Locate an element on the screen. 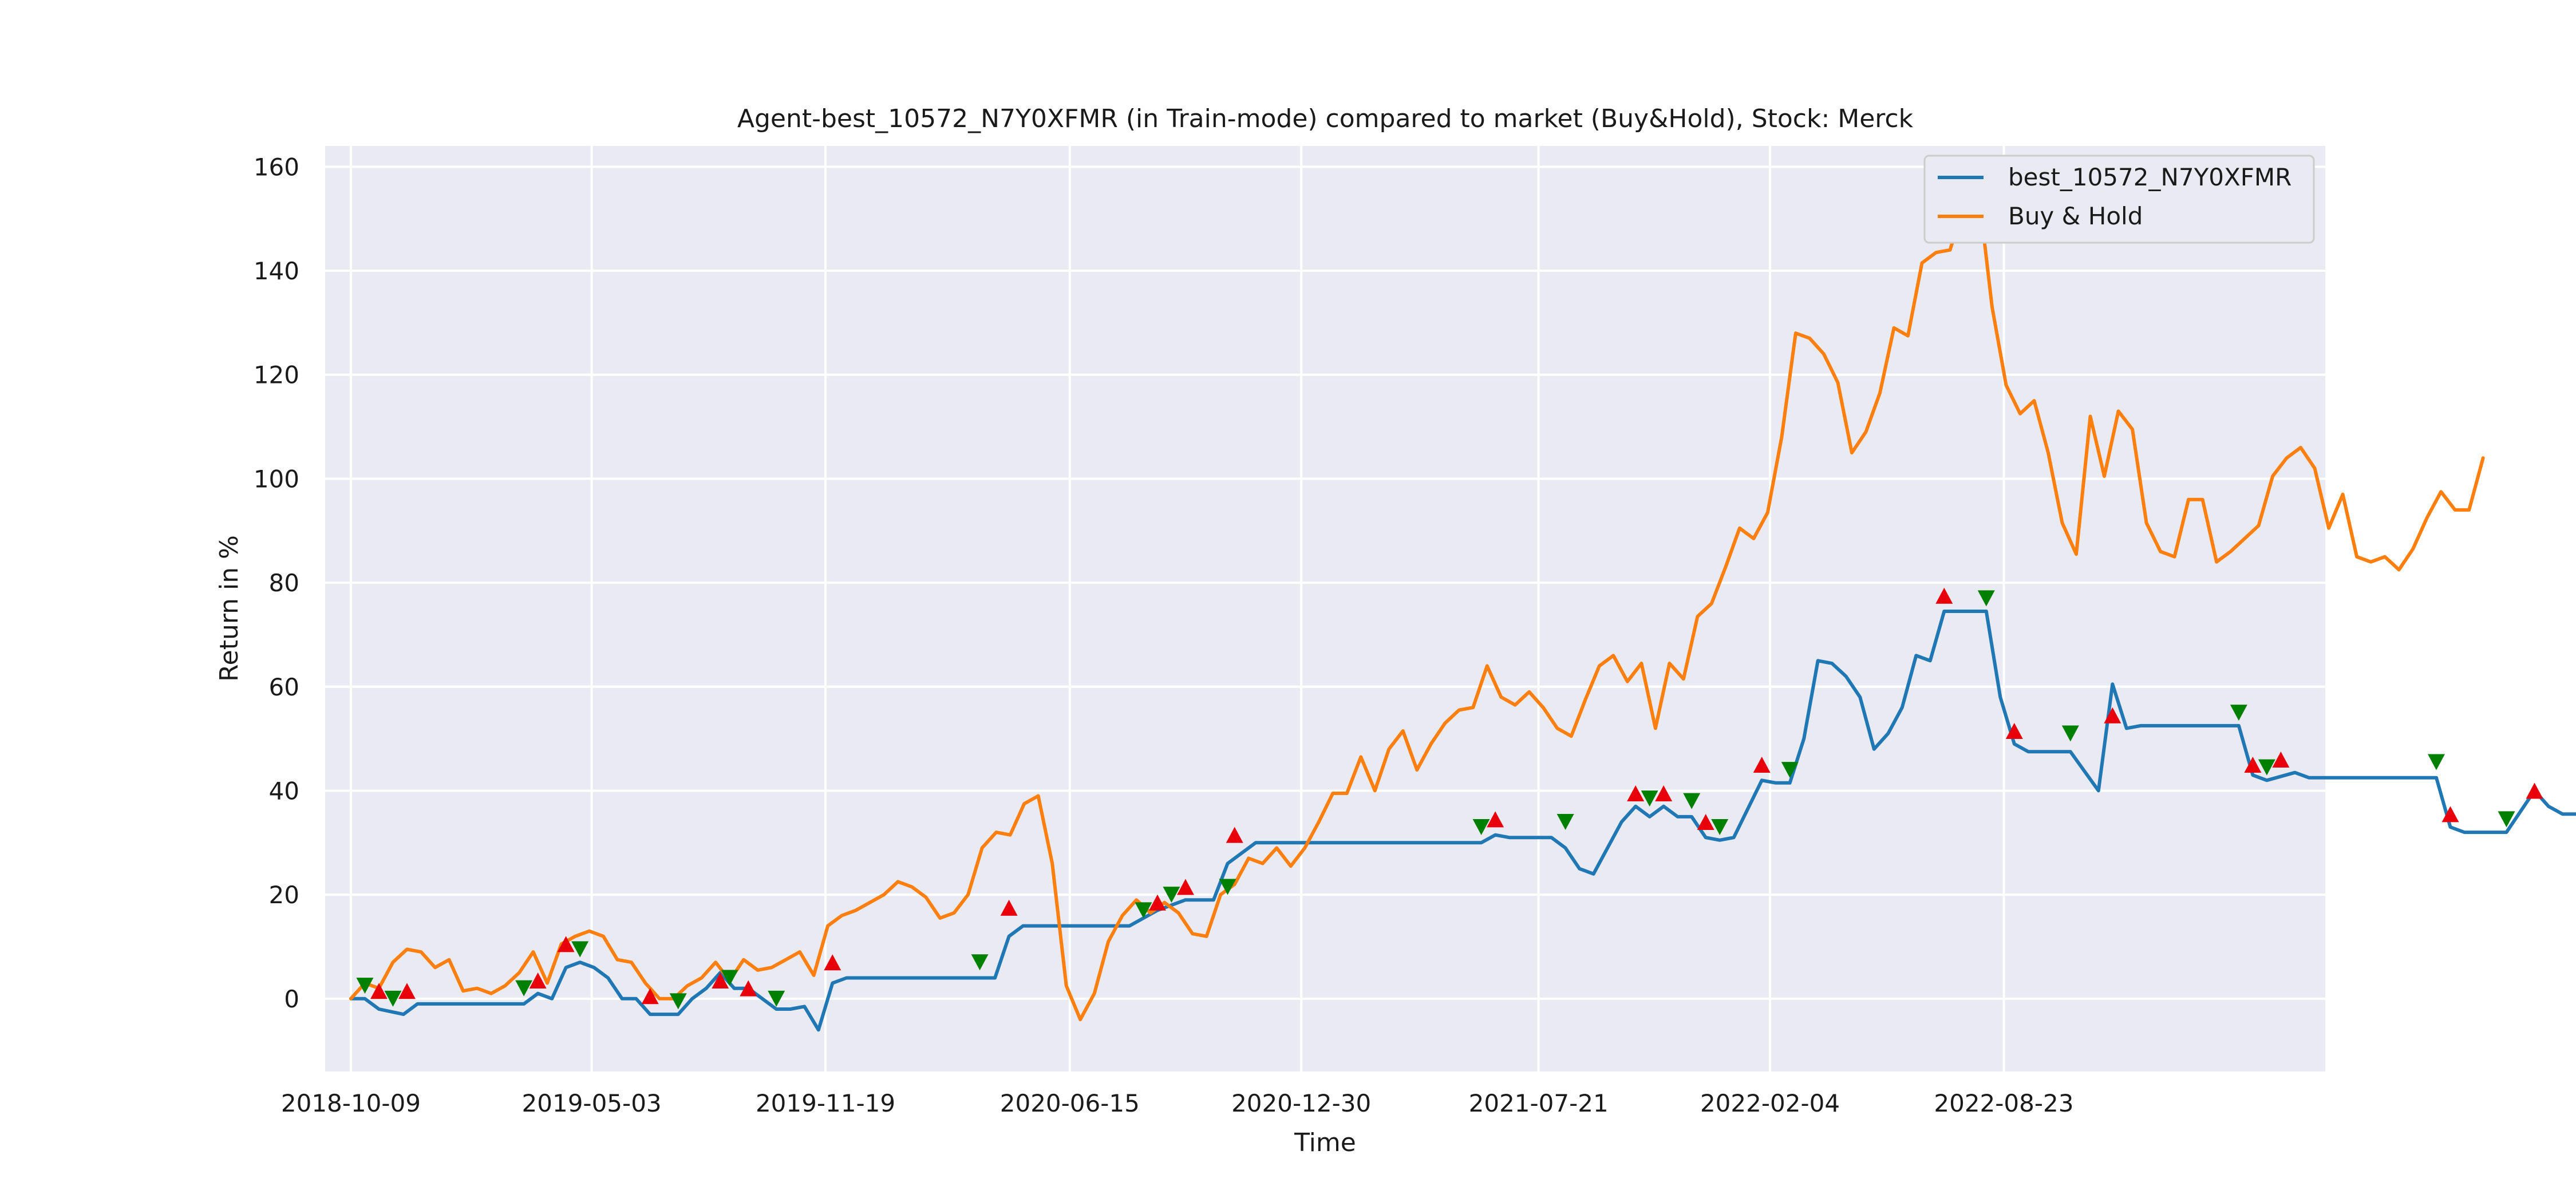  y-tick-label: 20 is located at coordinates (284, 895).